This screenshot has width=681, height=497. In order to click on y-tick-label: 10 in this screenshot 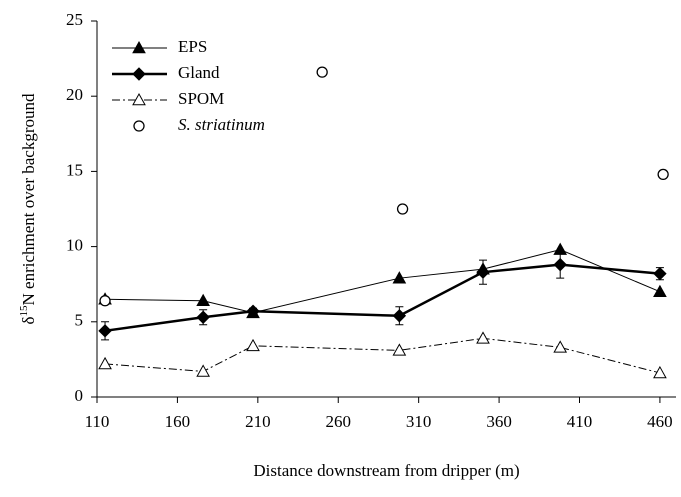, I will do `click(74, 245)`.